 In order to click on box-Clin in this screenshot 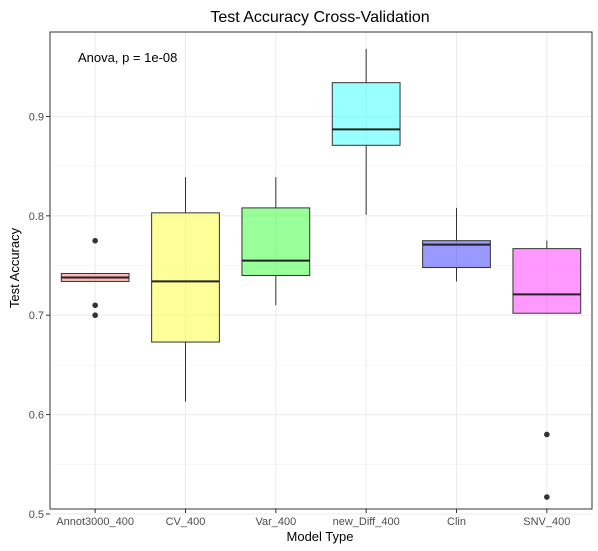, I will do `click(456, 244)`.